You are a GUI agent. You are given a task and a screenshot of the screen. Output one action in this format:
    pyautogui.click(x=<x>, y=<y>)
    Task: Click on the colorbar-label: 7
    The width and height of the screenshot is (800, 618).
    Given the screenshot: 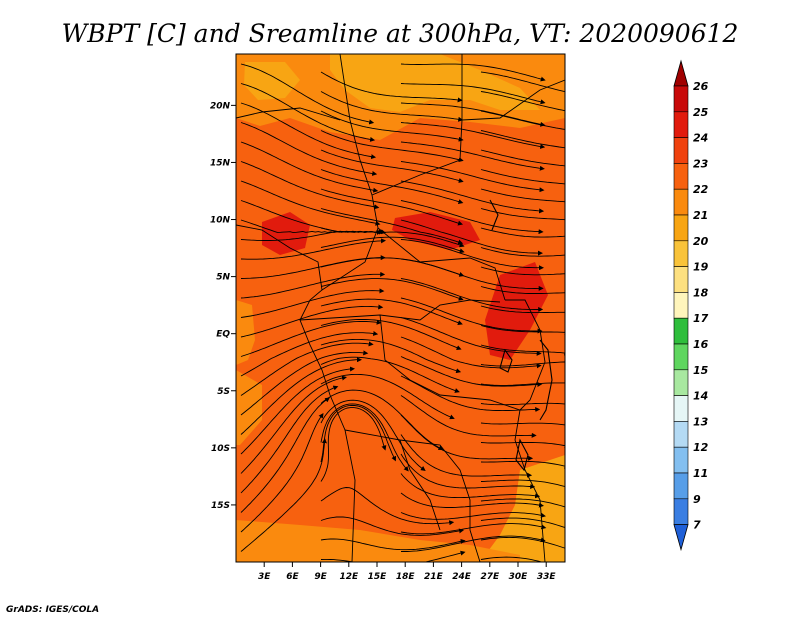 What is the action you would take?
    pyautogui.click(x=697, y=525)
    